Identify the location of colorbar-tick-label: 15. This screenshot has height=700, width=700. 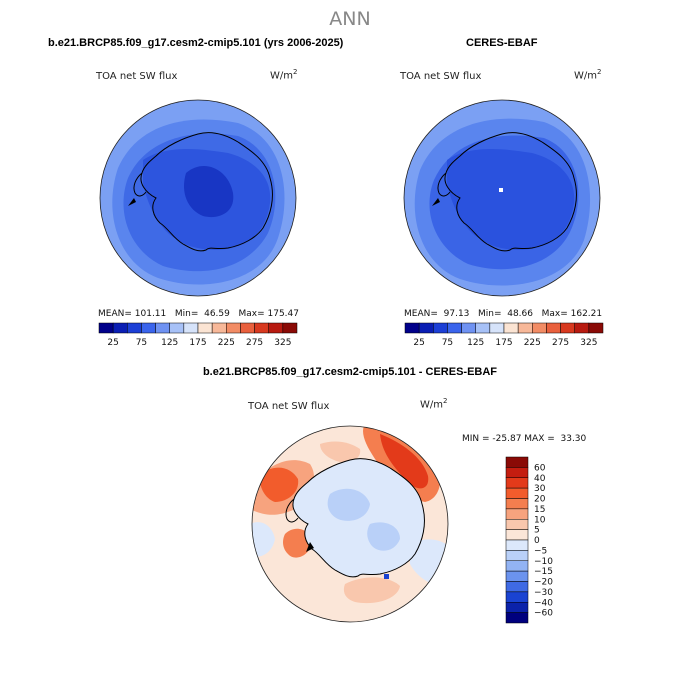
(539, 510).